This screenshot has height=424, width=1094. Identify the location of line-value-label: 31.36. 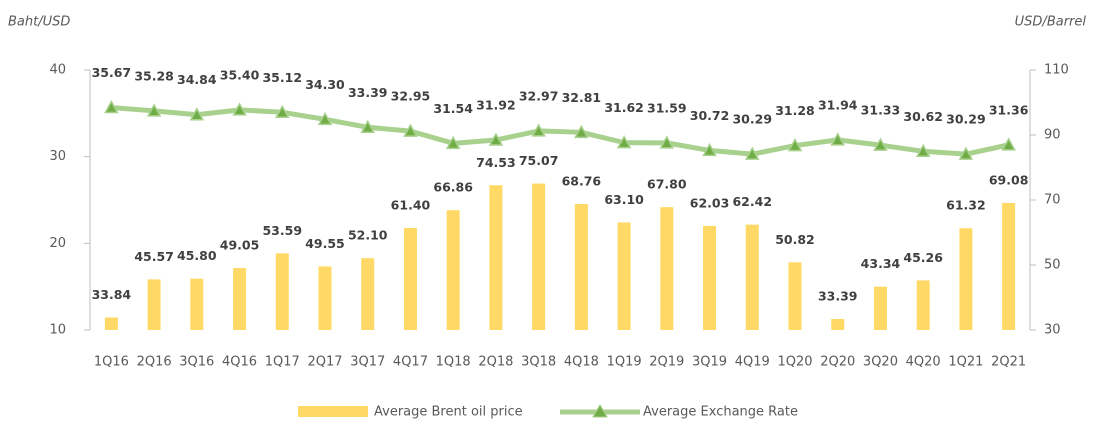
(1009, 109).